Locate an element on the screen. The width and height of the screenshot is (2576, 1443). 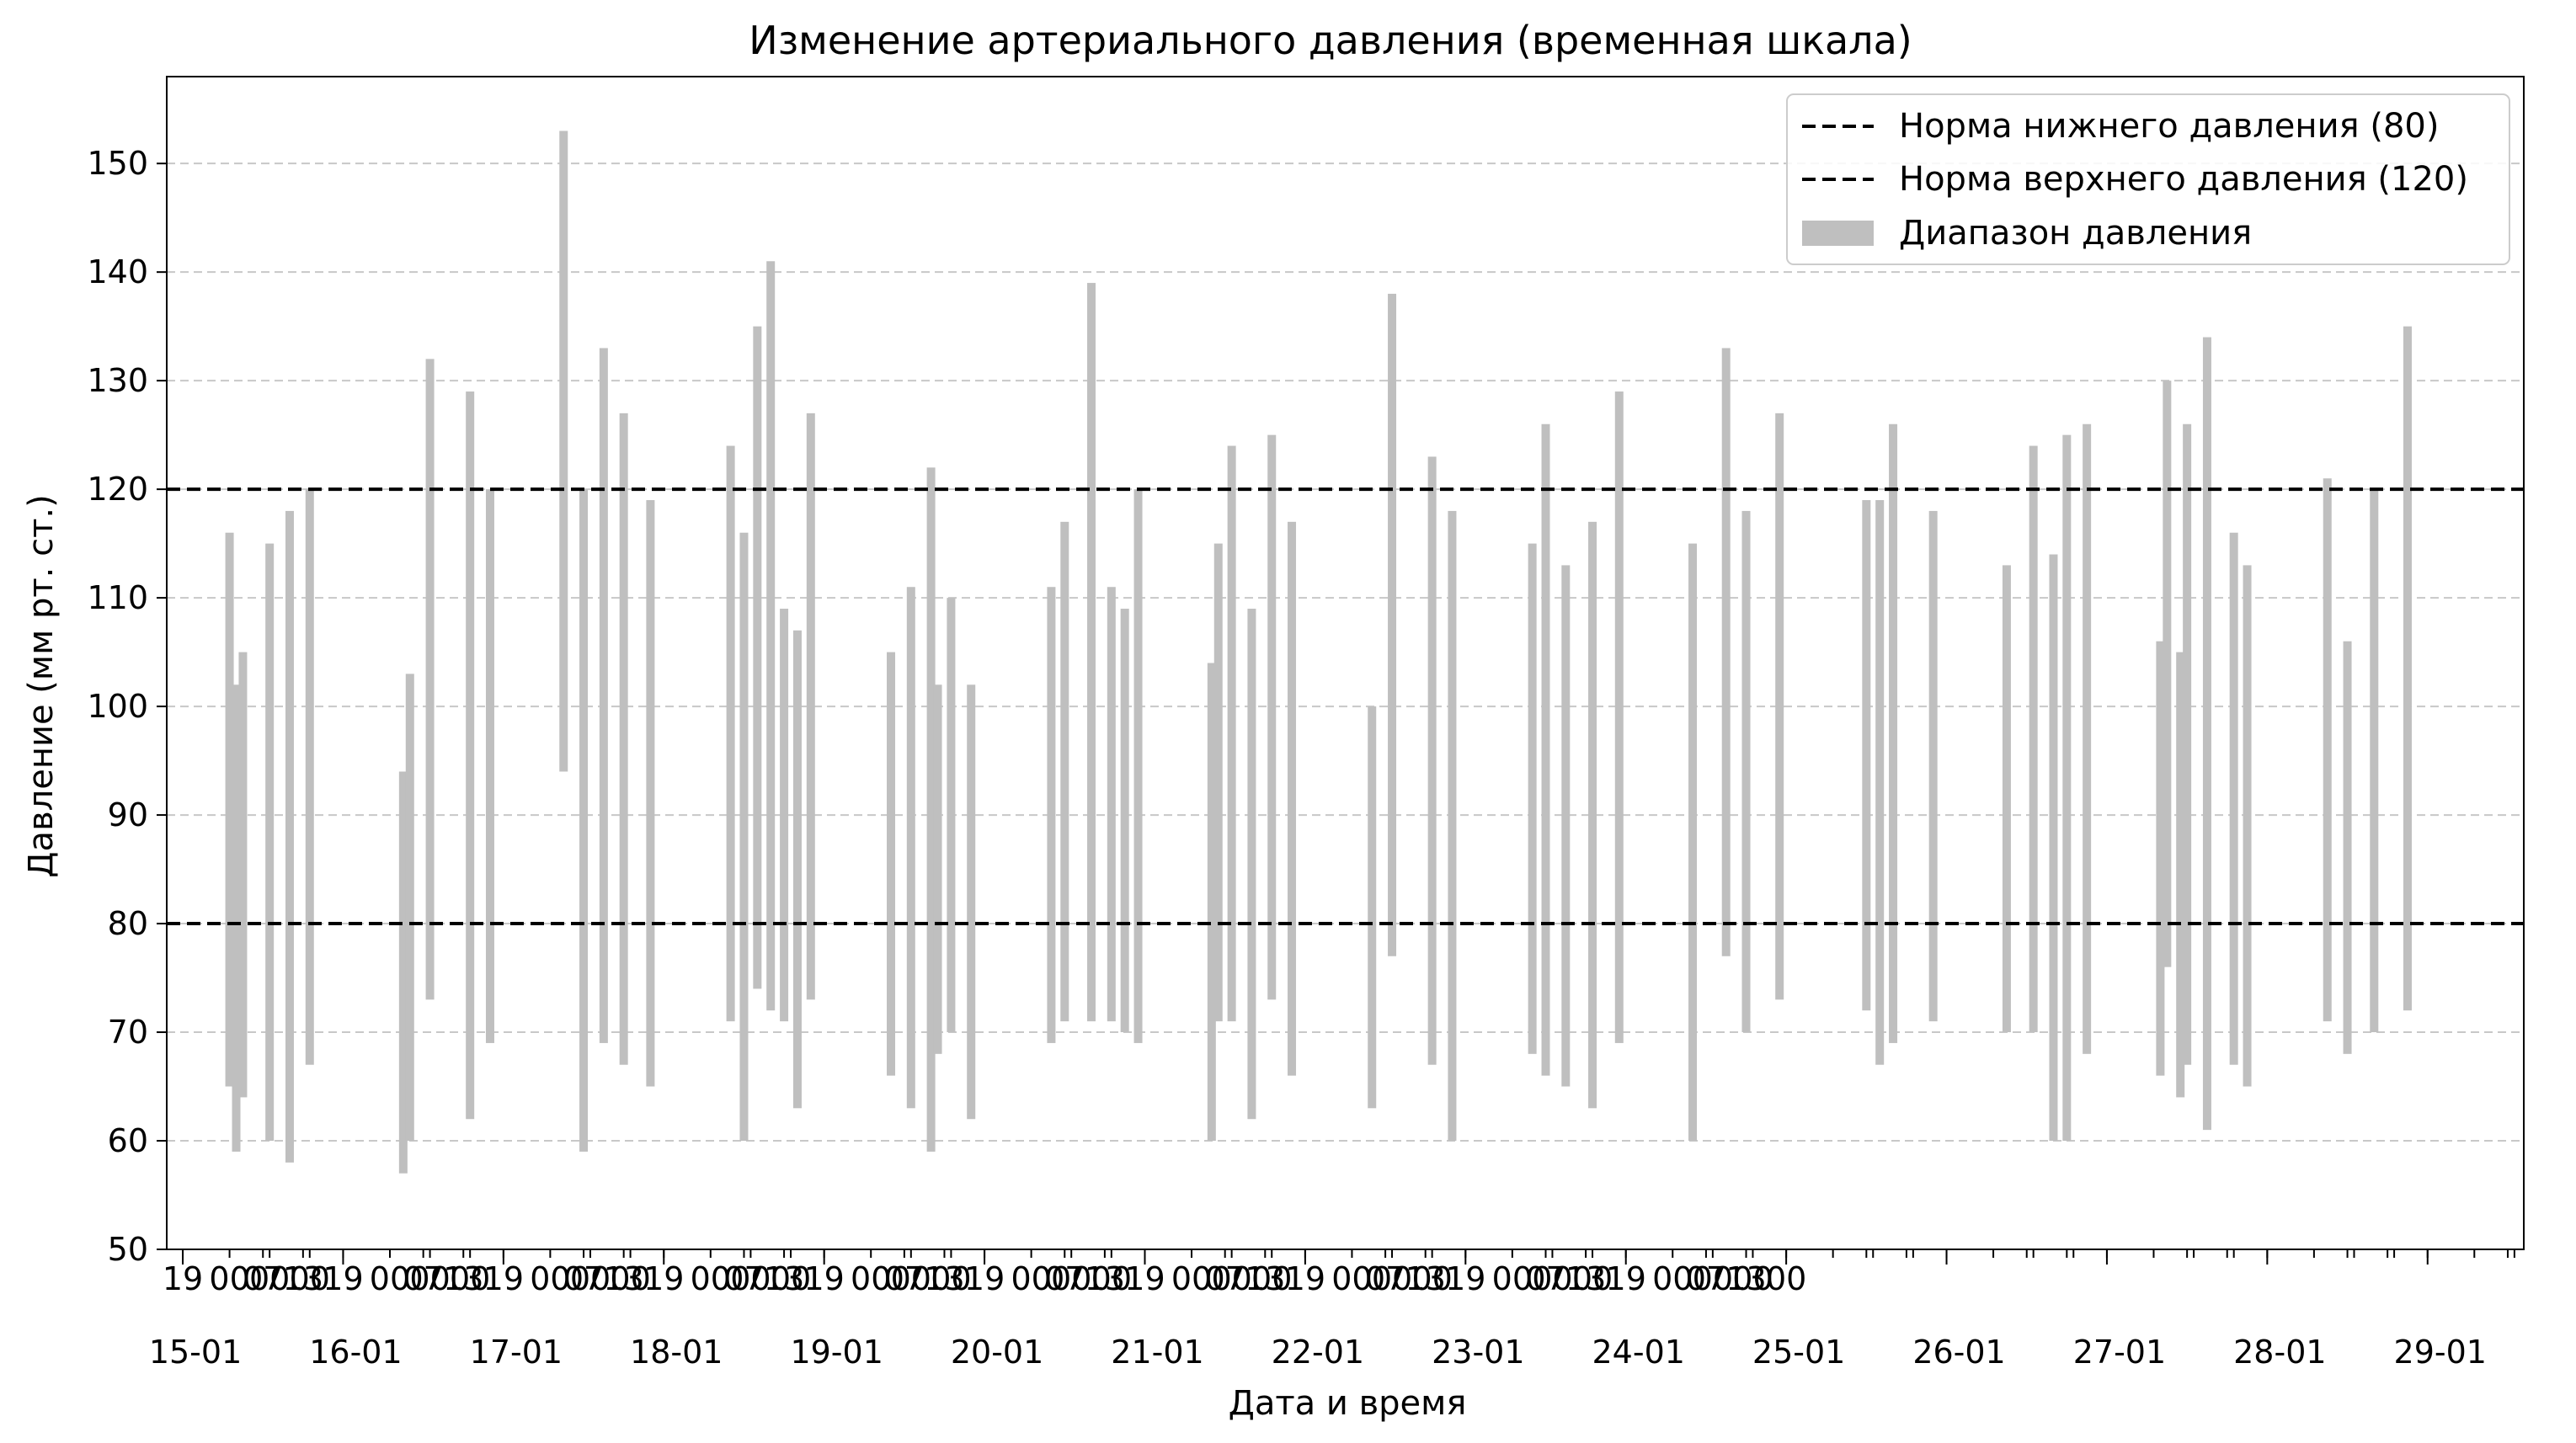
legend-swatch-range is located at coordinates (1838, 233).